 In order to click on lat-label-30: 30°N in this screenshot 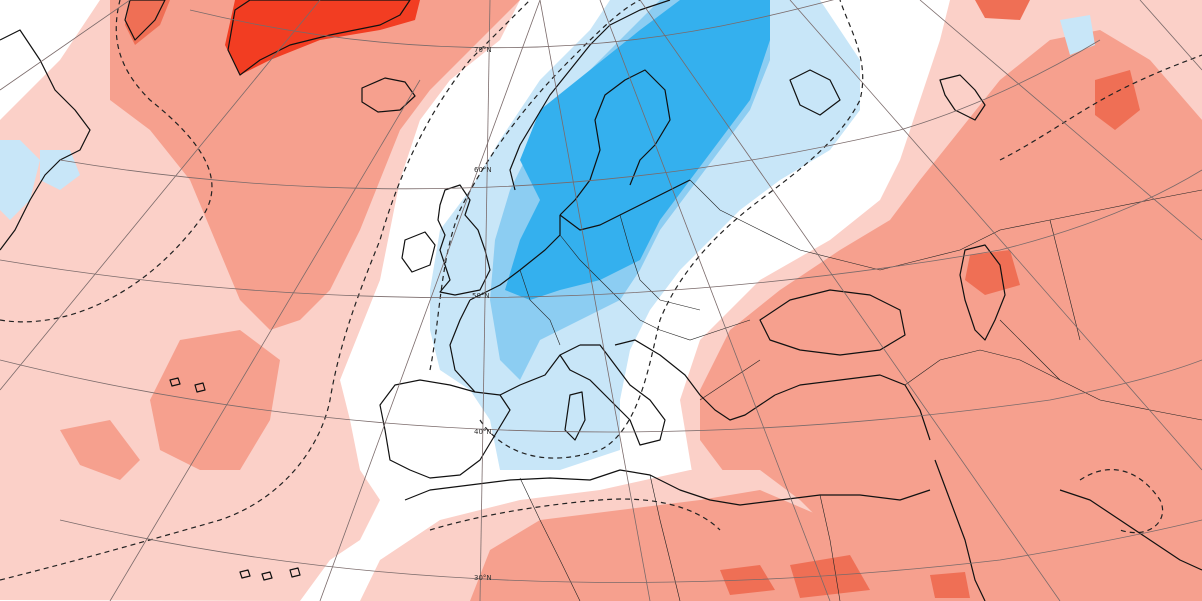, I will do `click(483, 578)`.